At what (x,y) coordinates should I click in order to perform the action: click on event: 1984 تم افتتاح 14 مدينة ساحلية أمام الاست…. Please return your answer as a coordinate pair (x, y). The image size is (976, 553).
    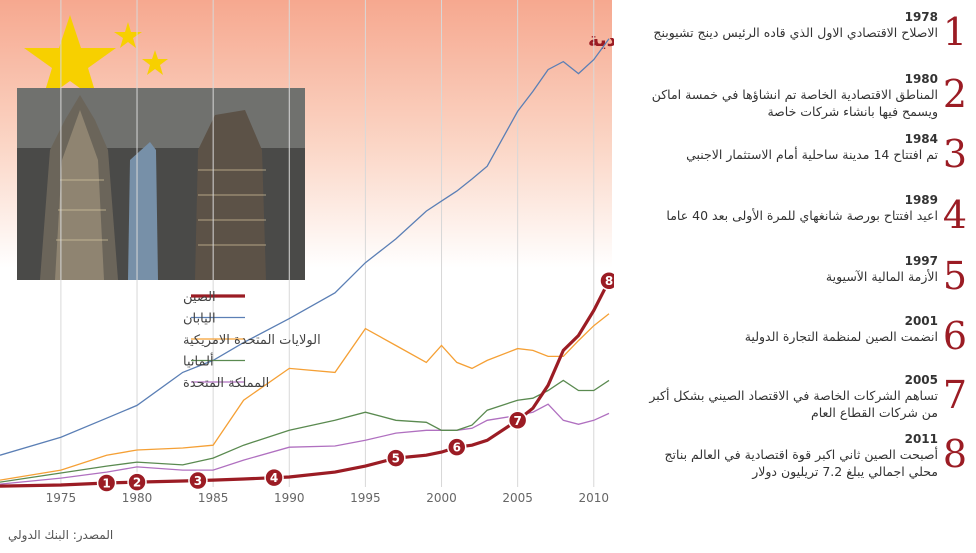
    Looking at the image, I should click on (785, 147).